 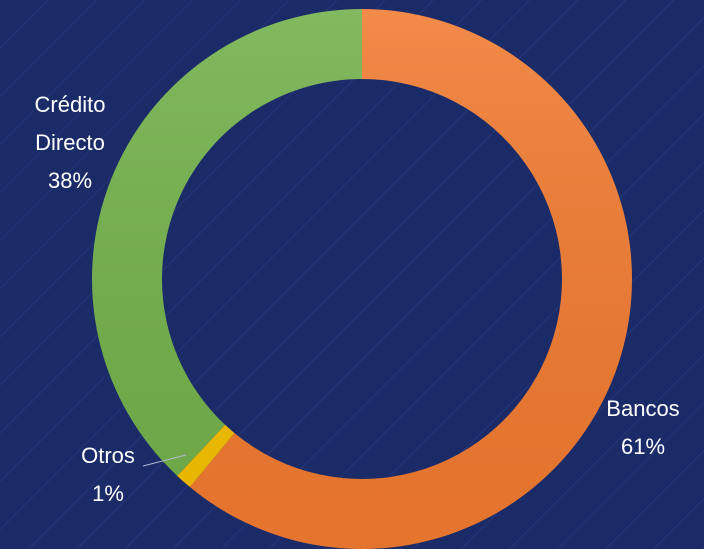 What do you see at coordinates (108, 475) in the screenshot?
I see `data-label: Otros 1%` at bounding box center [108, 475].